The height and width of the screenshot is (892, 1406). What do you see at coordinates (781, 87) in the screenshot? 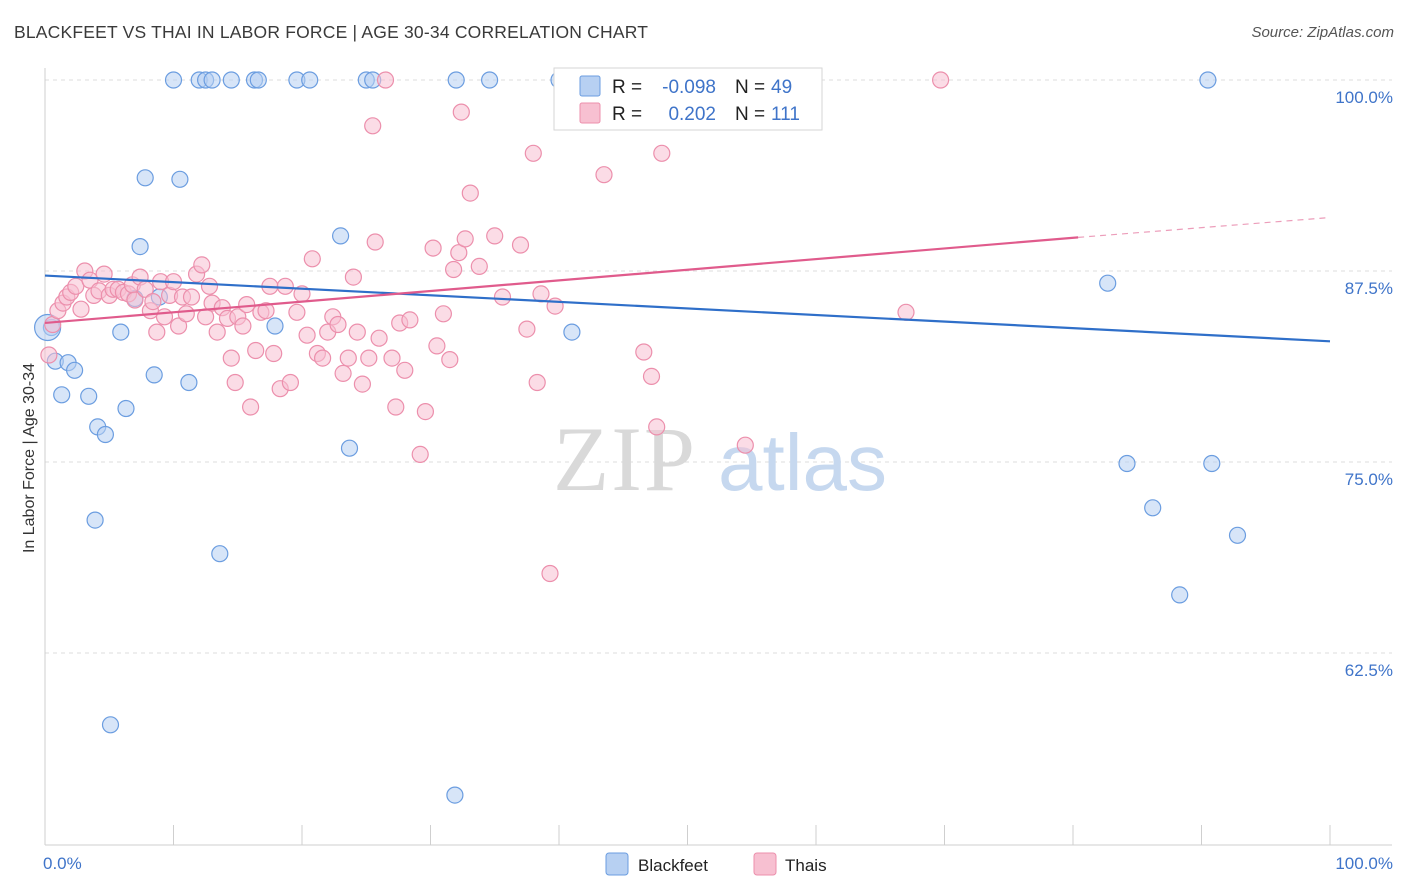
I see `stats-n-value-1: 49` at bounding box center [781, 87].